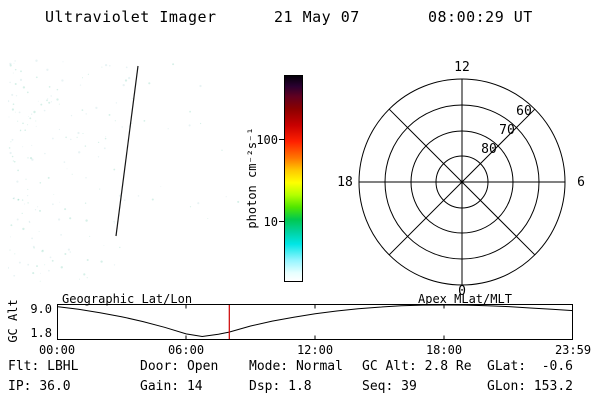 Image resolution: width=600 pixels, height=400 pixels. I want to click on status-seq-label: Seq:, so click(378, 386).